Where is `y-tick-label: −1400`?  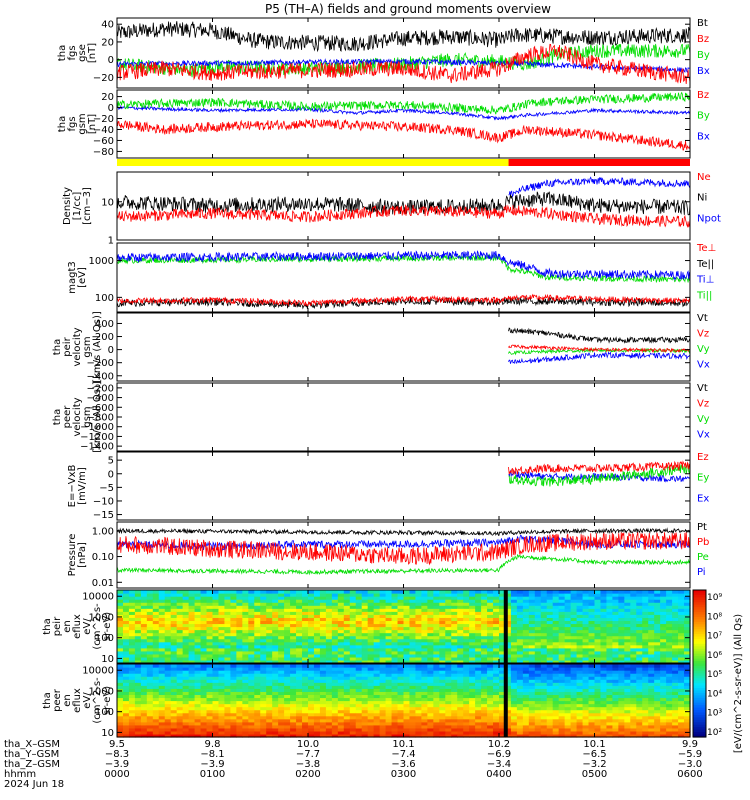 y-tick-label: −1400 is located at coordinates (97, 447).